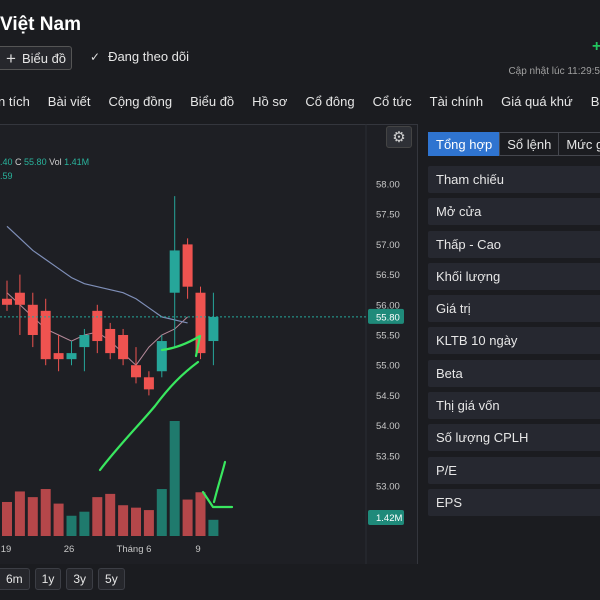  Describe the element at coordinates (111, 579) in the screenshot. I see `range-5y-button: 5y` at that location.